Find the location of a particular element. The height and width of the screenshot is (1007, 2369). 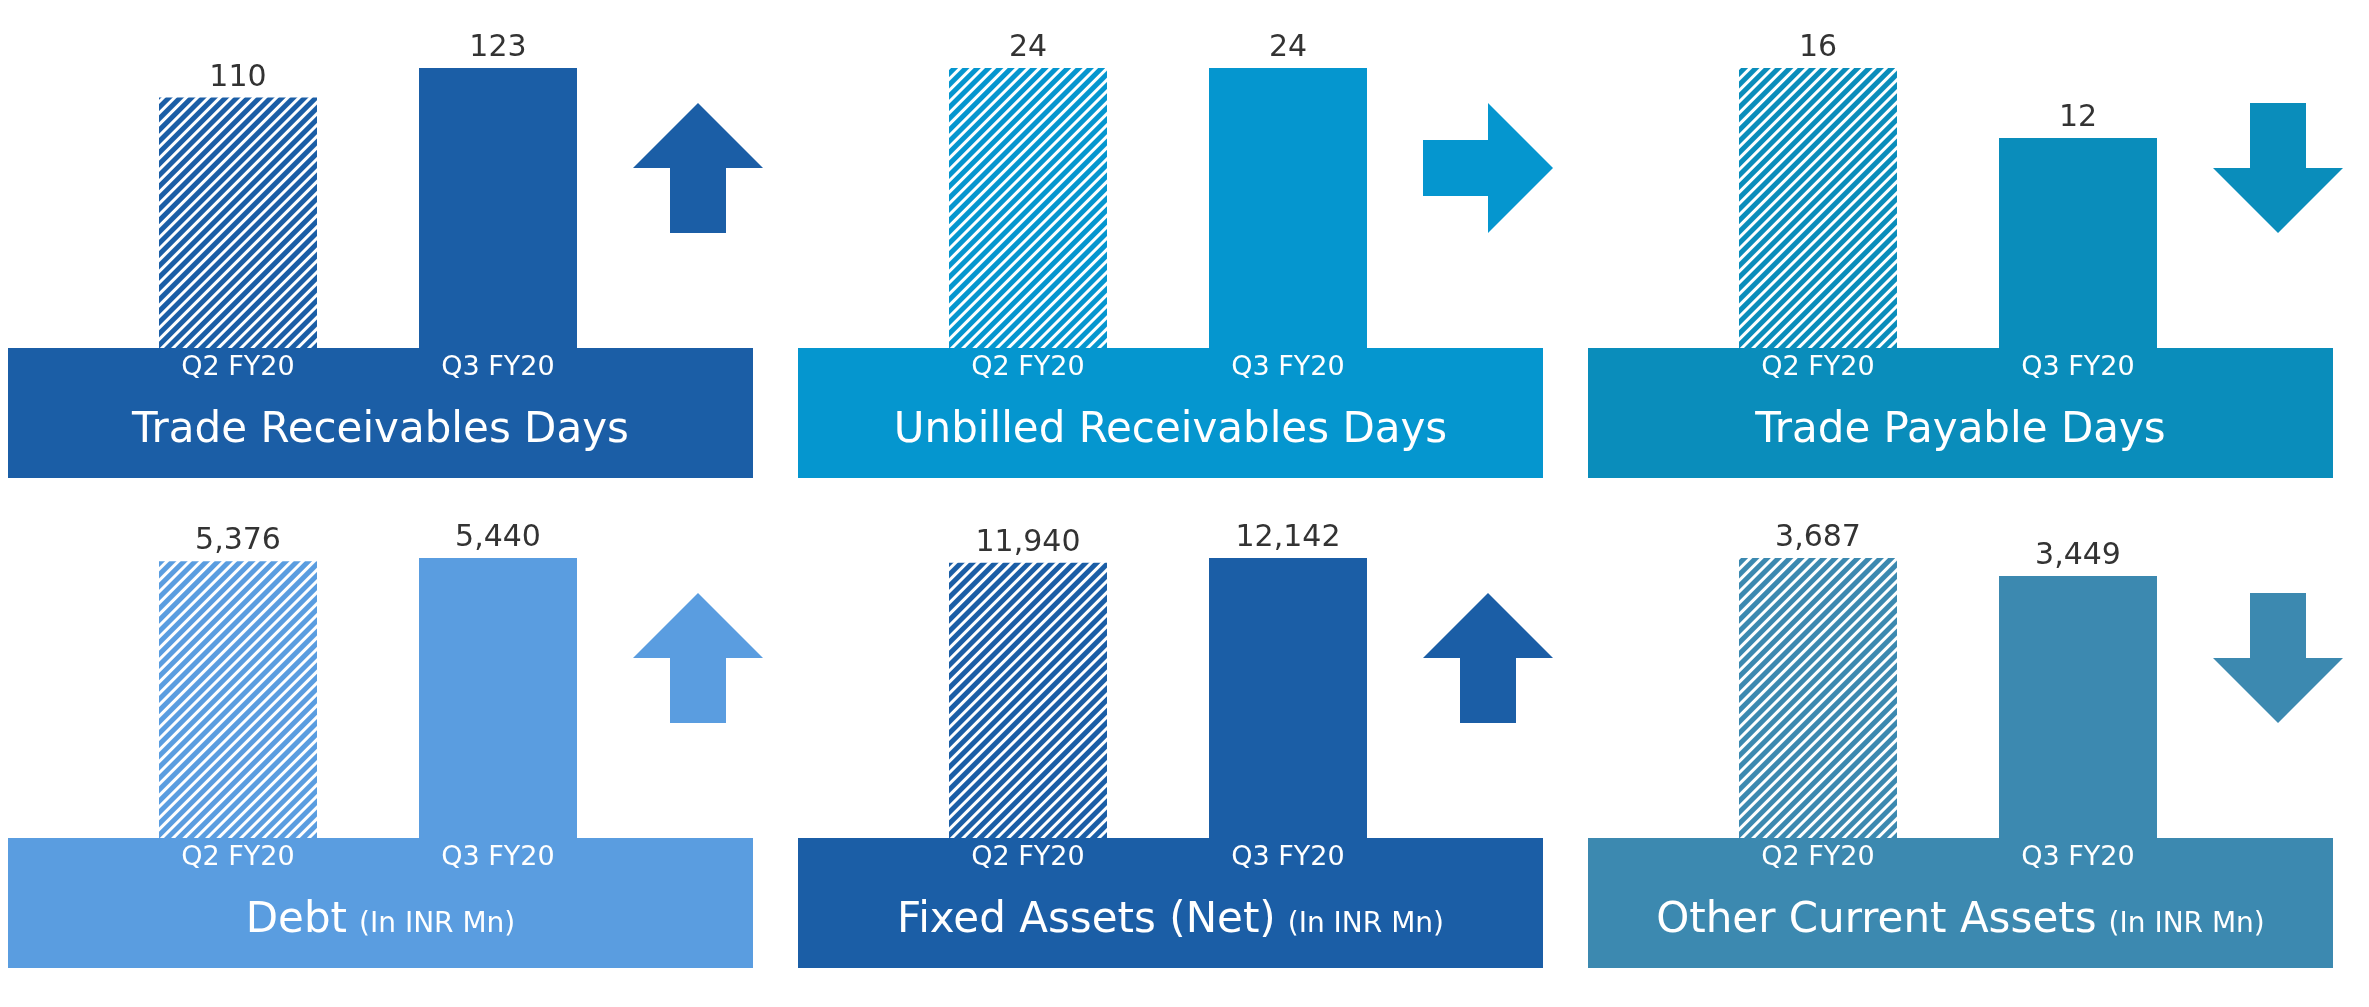

text: Debt is located at coordinates (296, 917).